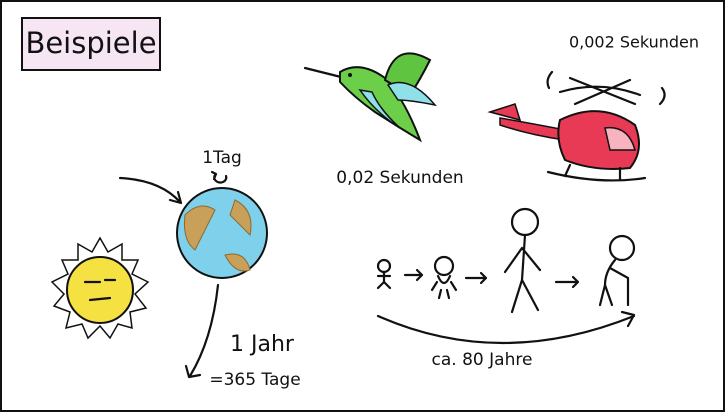  Describe the element at coordinates (444, 266) in the screenshot. I see `child-head` at that location.